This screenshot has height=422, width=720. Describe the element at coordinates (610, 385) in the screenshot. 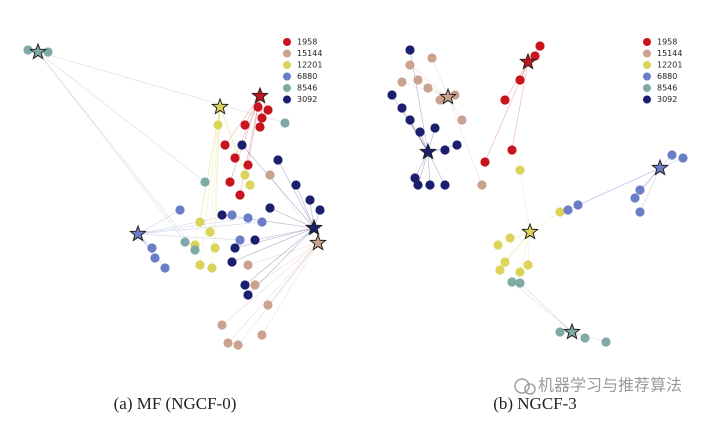

I see `watermark-text: 机器学习与推荐算法` at that location.